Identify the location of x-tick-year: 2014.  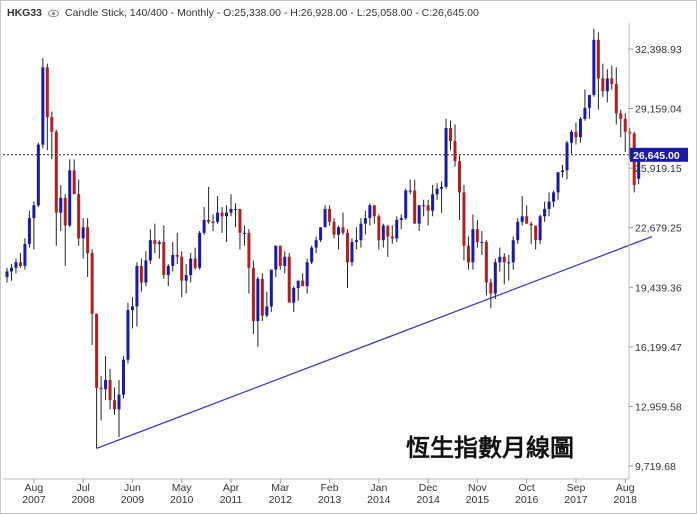
(379, 500).